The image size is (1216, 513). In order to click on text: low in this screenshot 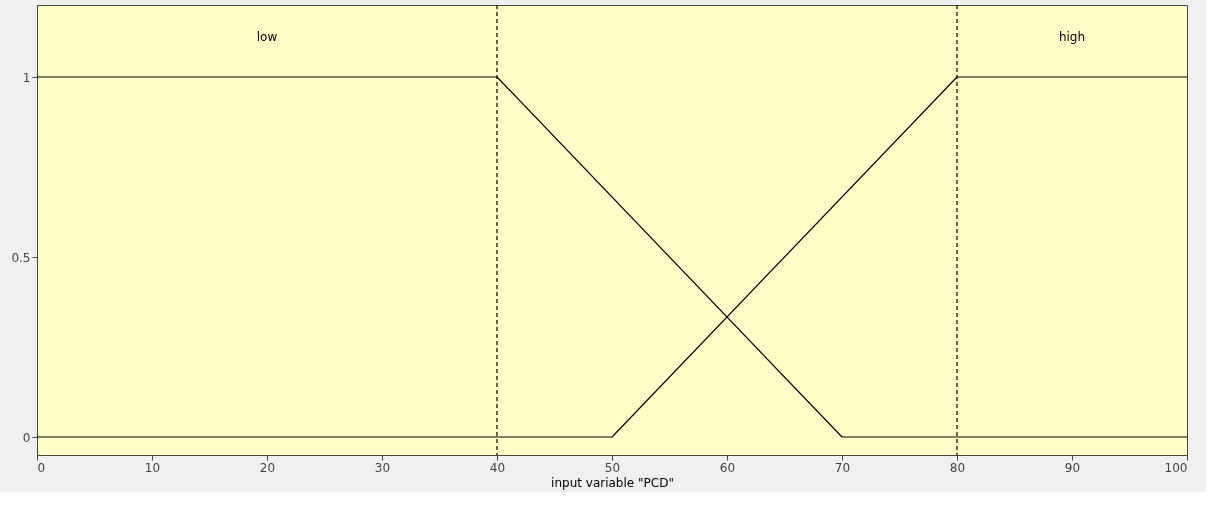, I will do `click(267, 37)`.